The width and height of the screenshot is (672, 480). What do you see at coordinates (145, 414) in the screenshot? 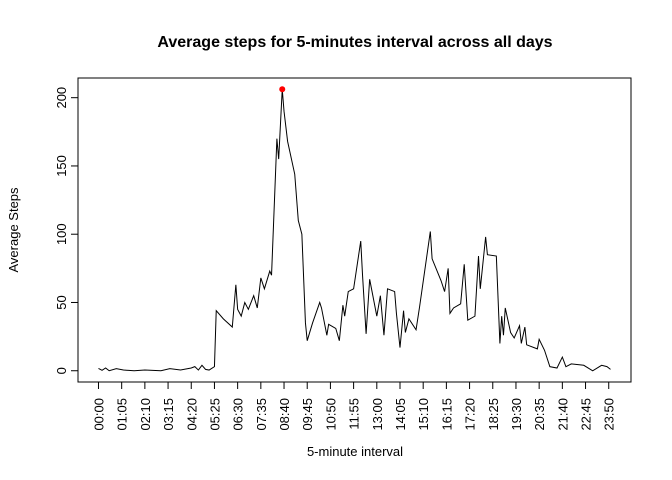
I see `x-tick-label: 02:10` at bounding box center [145, 414].